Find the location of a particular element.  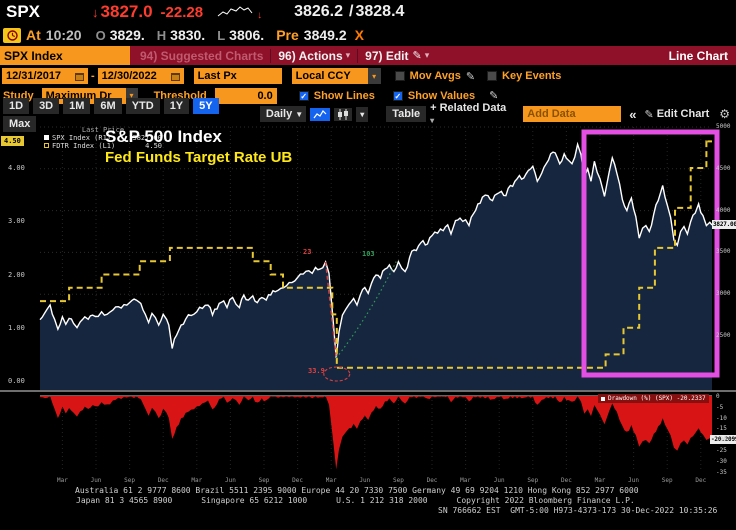

currency-select: Local CCY is located at coordinates (329, 76).